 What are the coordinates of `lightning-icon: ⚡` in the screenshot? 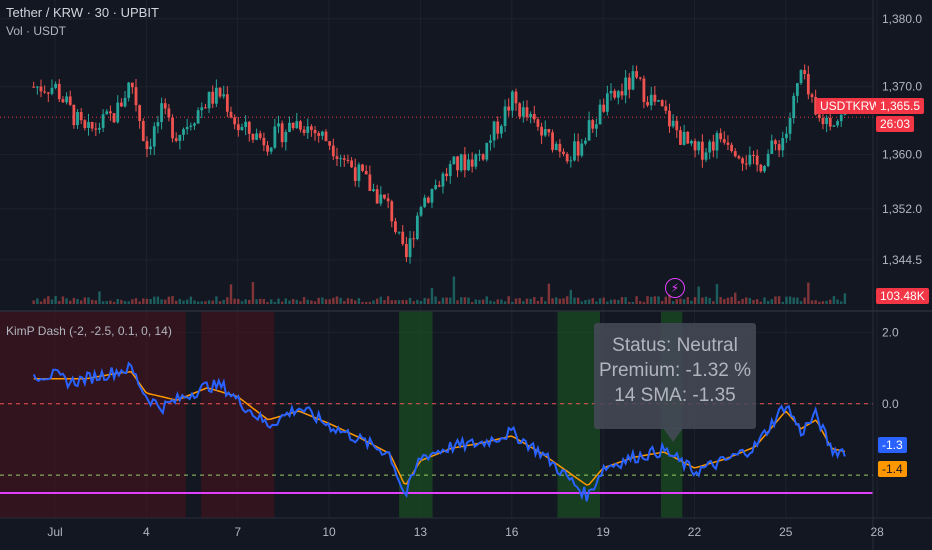 It's located at (675, 288).